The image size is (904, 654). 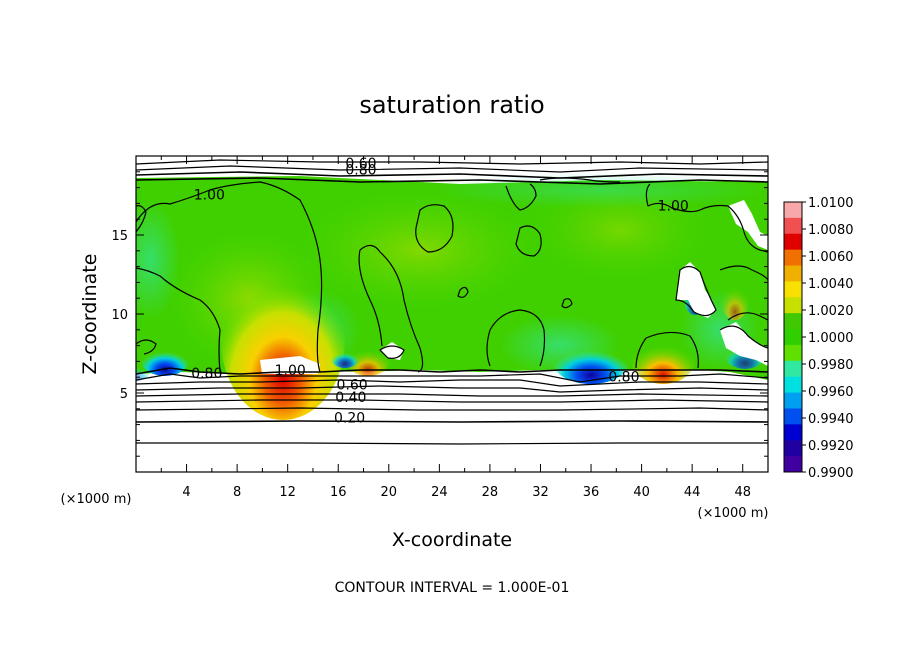 I want to click on x-tick-label: 44, so click(x=692, y=492).